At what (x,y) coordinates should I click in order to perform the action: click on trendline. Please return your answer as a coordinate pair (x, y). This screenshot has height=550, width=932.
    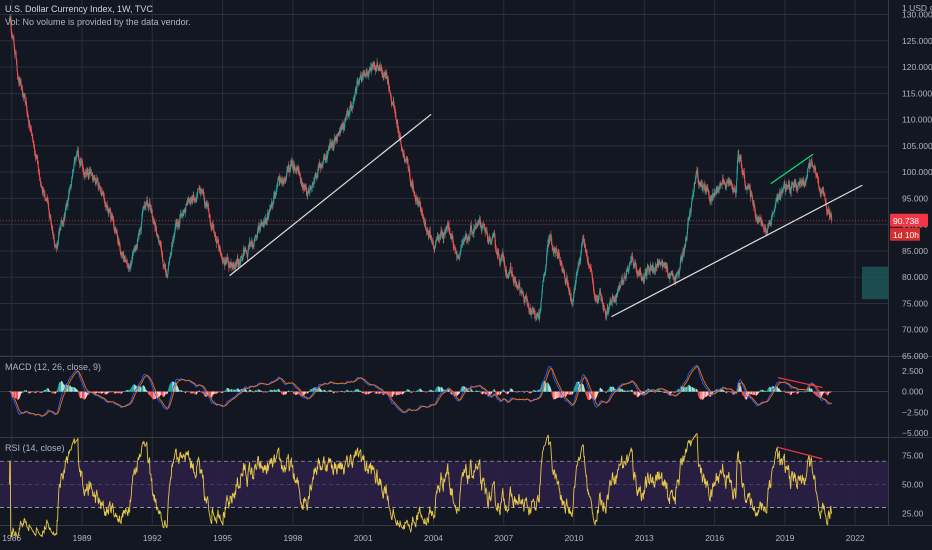
    Looking at the image, I should click on (792, 169).